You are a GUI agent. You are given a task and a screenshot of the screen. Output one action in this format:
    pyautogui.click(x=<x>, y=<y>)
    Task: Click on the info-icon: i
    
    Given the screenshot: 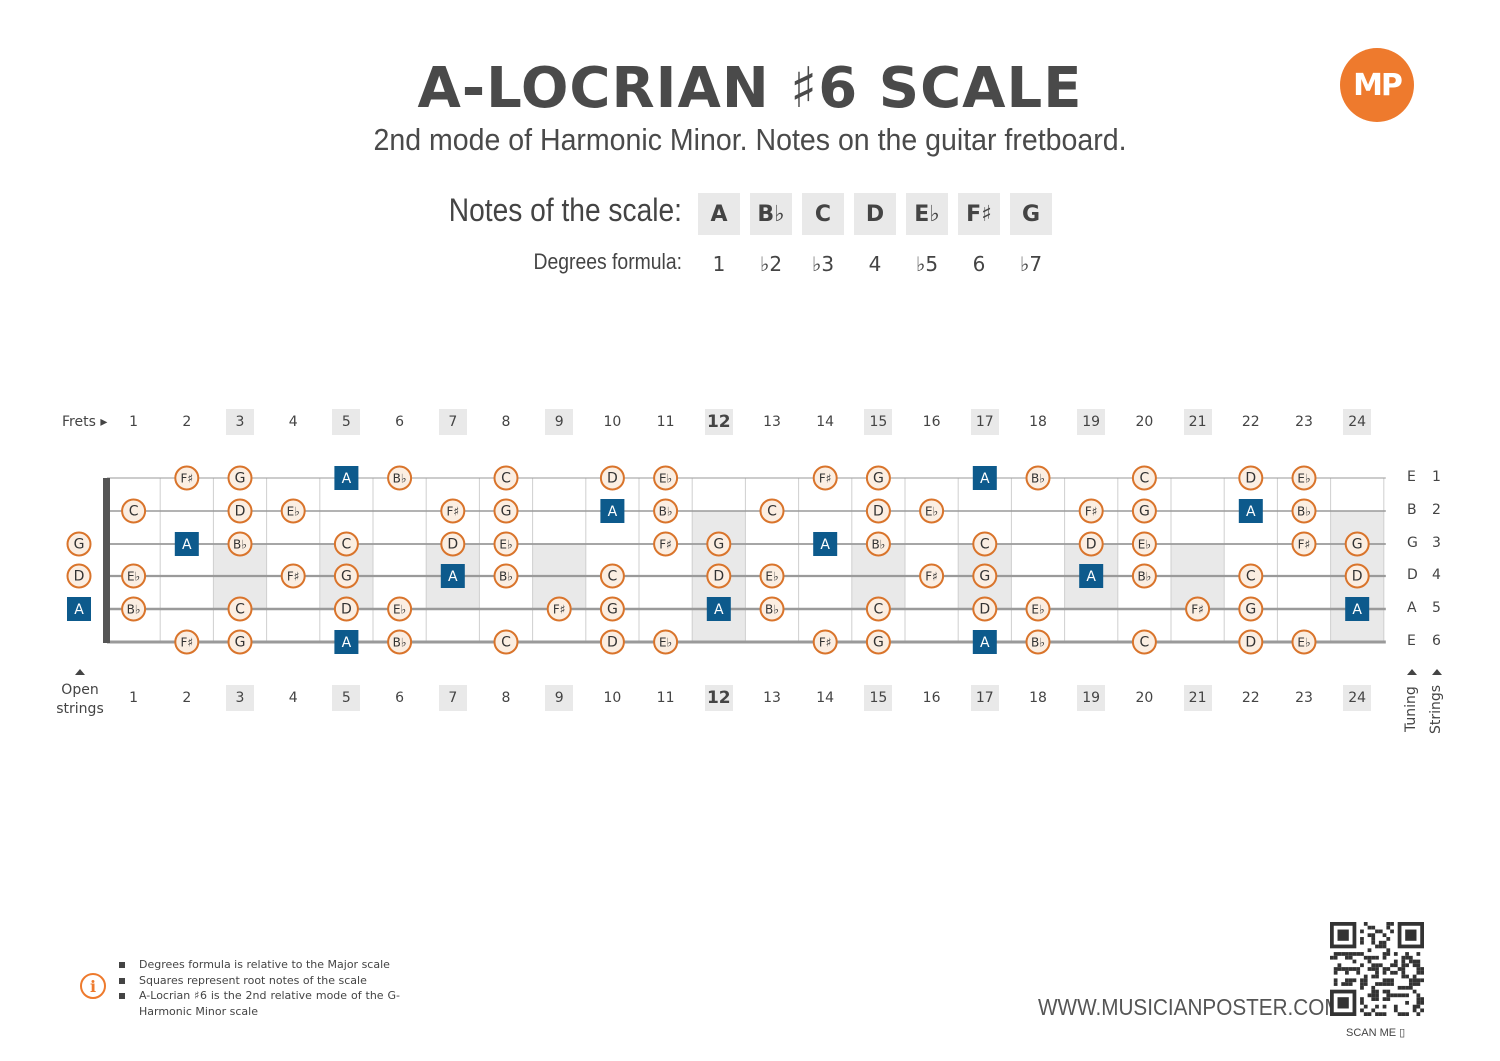 What is the action you would take?
    pyautogui.click(x=93, y=986)
    